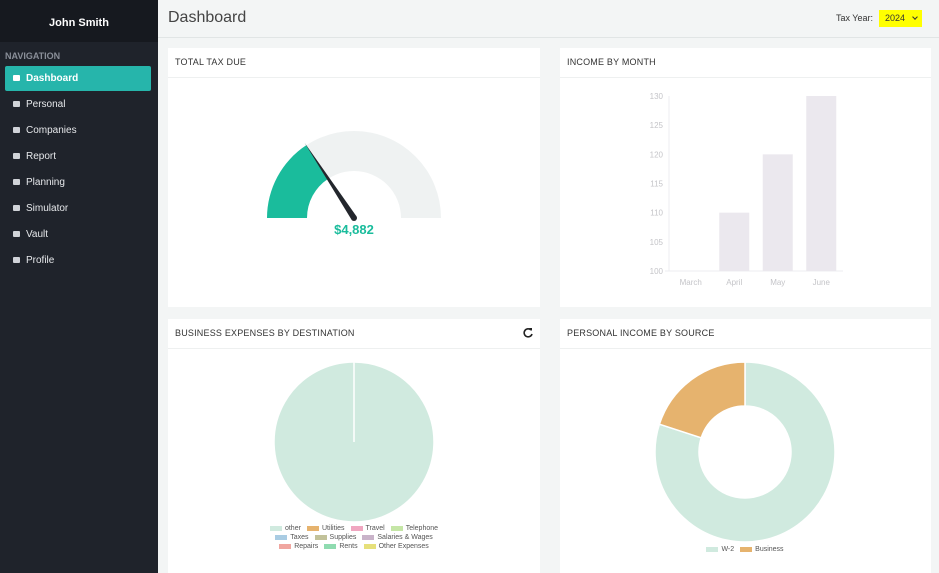 This screenshot has height=573, width=939. I want to click on nav-item: Report, so click(78, 156).